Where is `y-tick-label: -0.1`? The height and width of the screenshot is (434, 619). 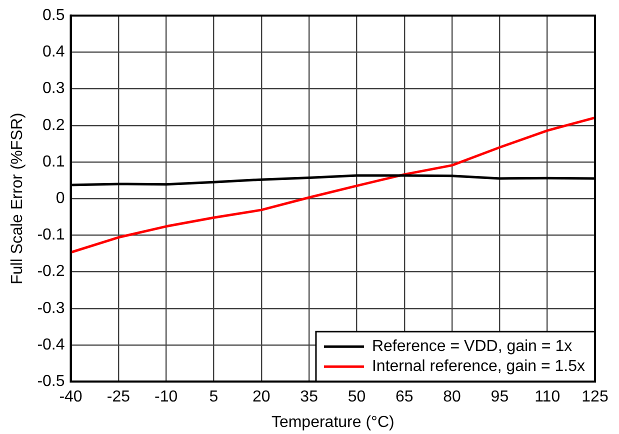
y-tick-label: -0.1 is located at coordinates (51, 235).